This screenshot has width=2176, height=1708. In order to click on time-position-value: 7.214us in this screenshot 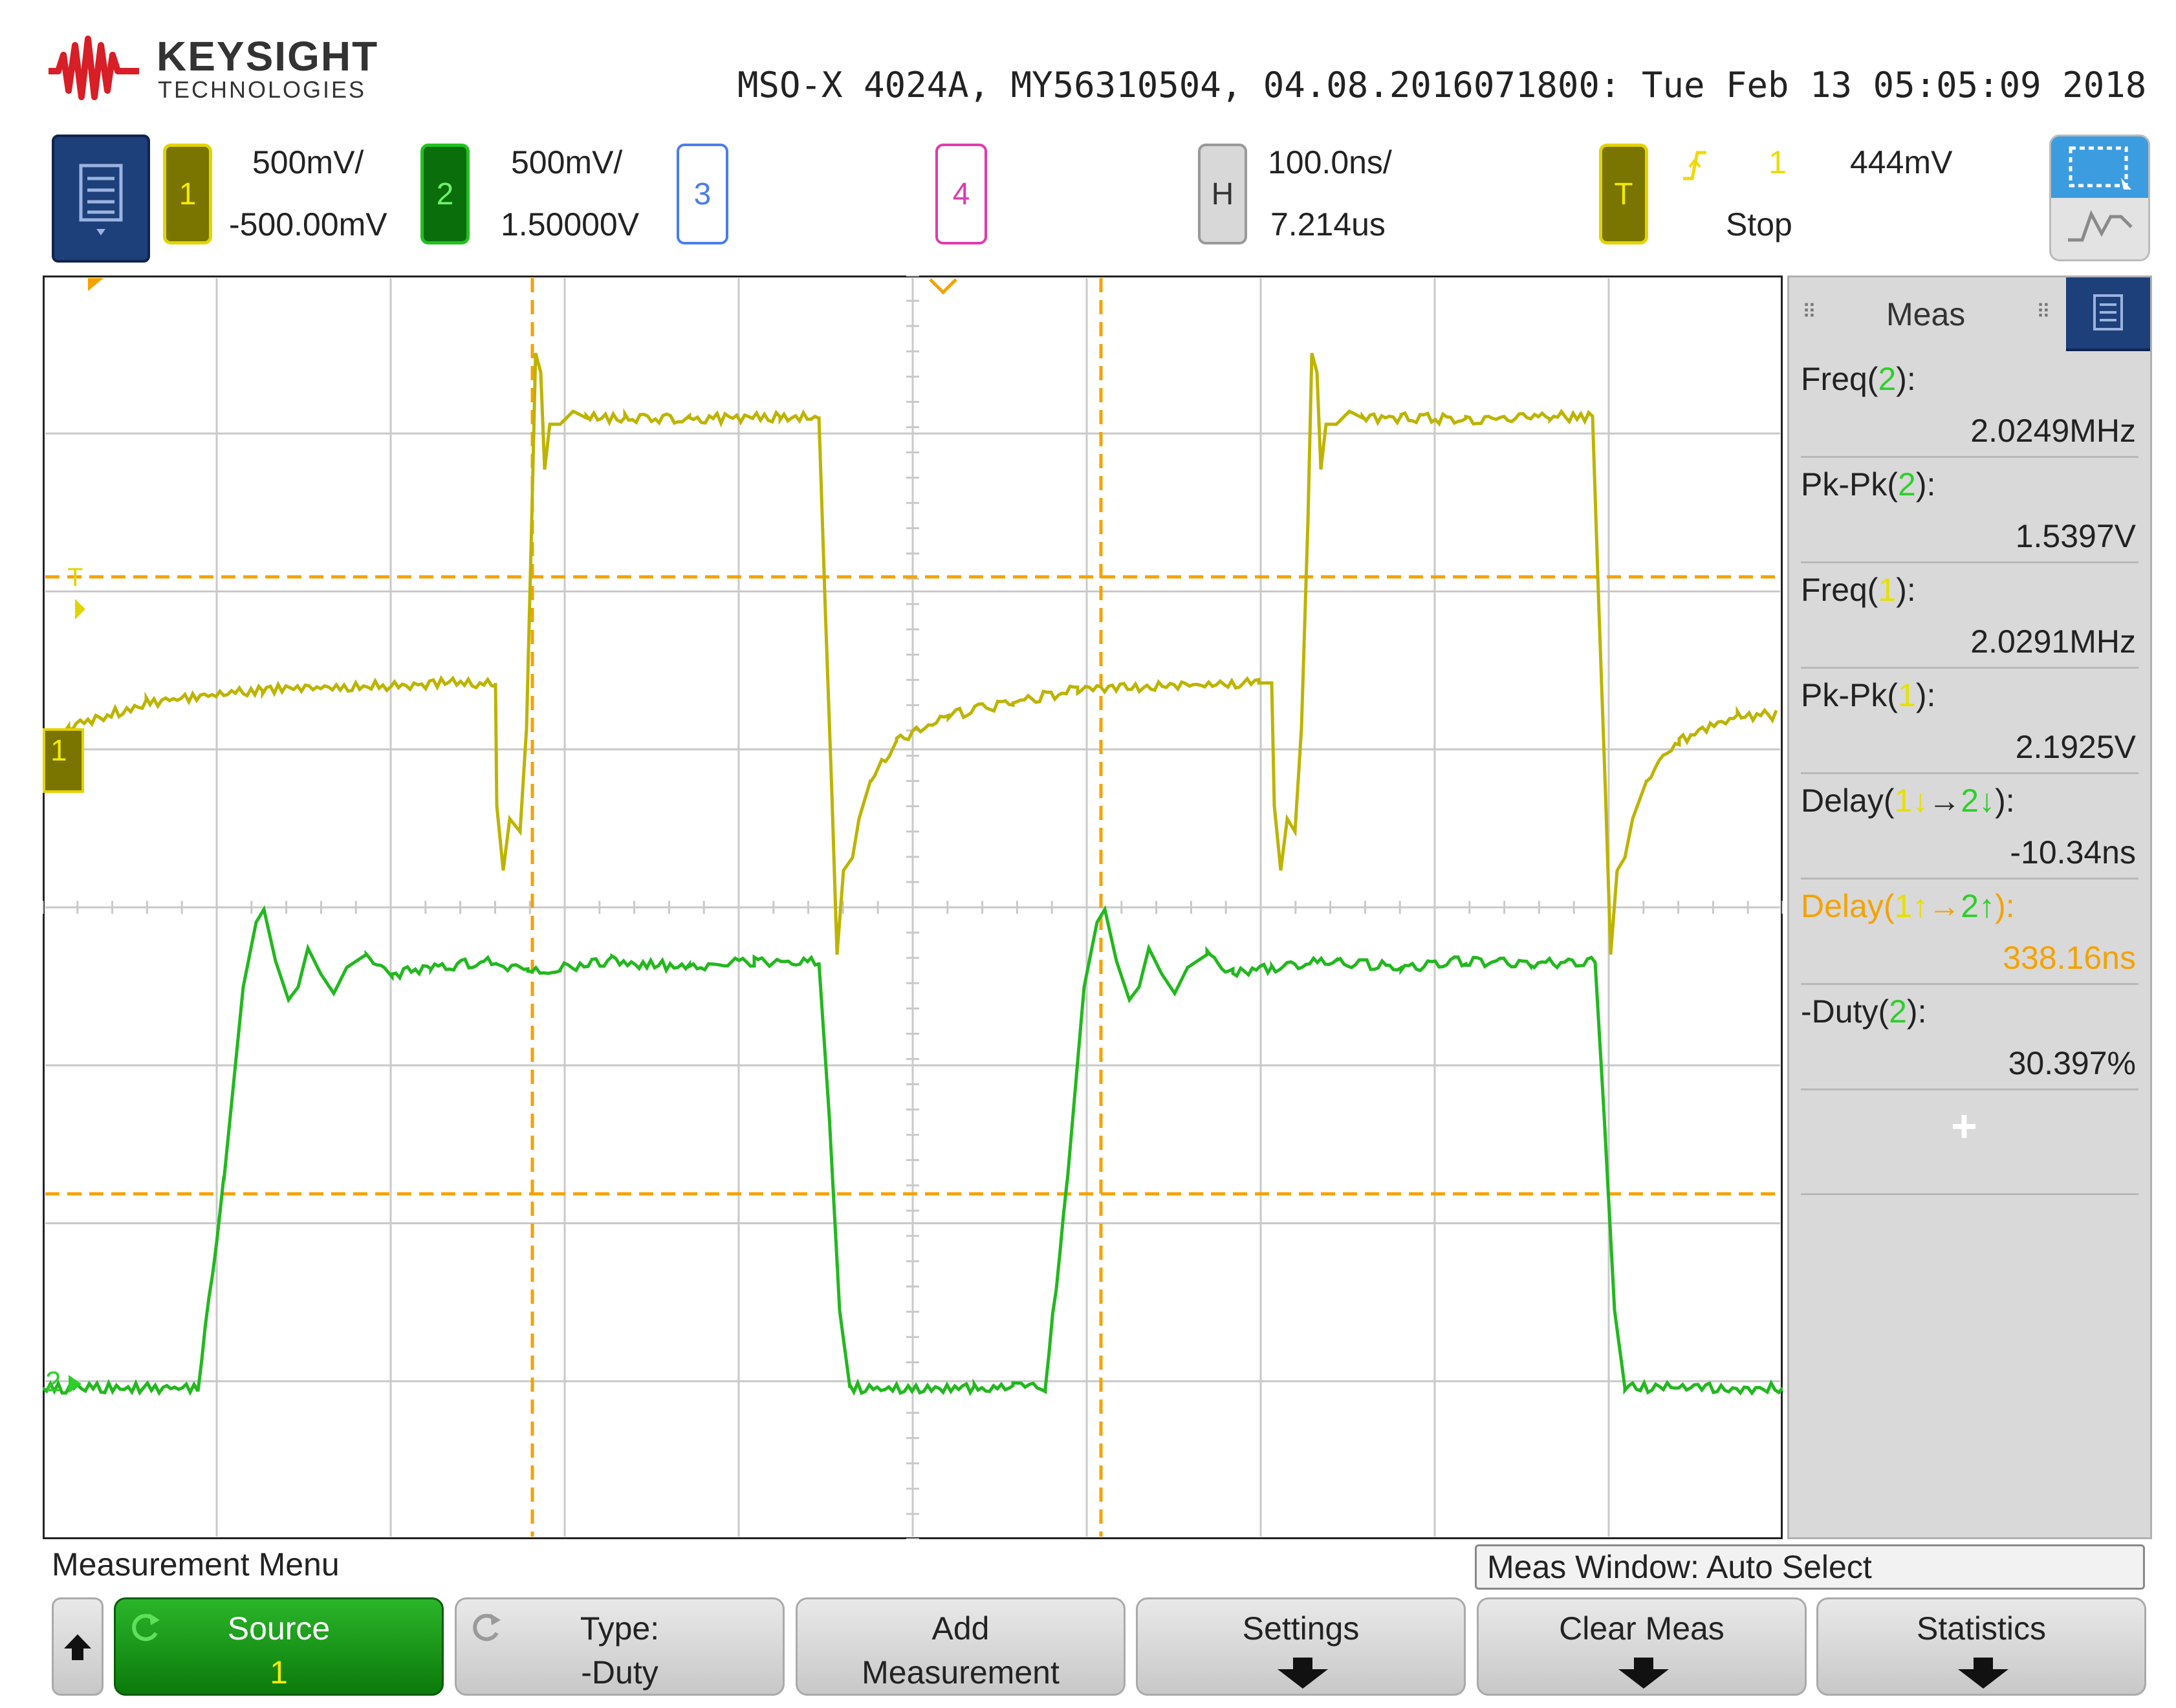, I will do `click(1328, 224)`.